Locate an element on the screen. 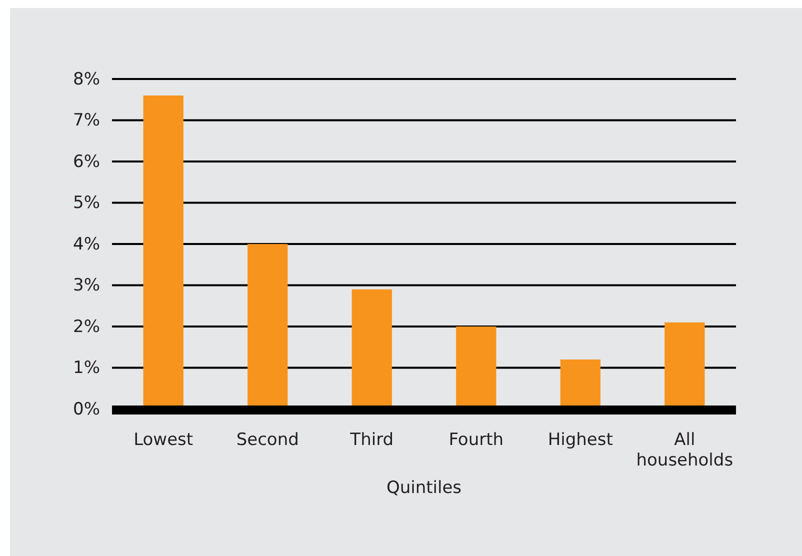 The image size is (802, 556). y-tick-label: 6% is located at coordinates (86, 162).